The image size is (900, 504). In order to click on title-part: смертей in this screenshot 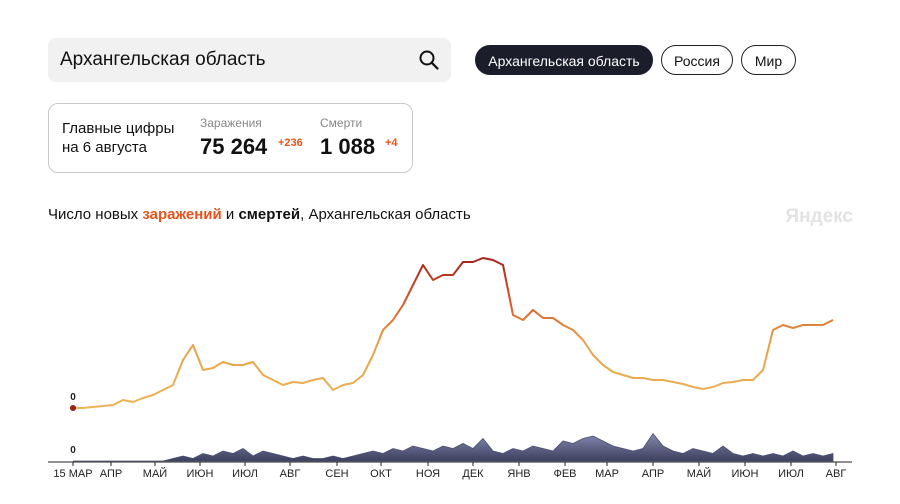, I will do `click(269, 214)`.